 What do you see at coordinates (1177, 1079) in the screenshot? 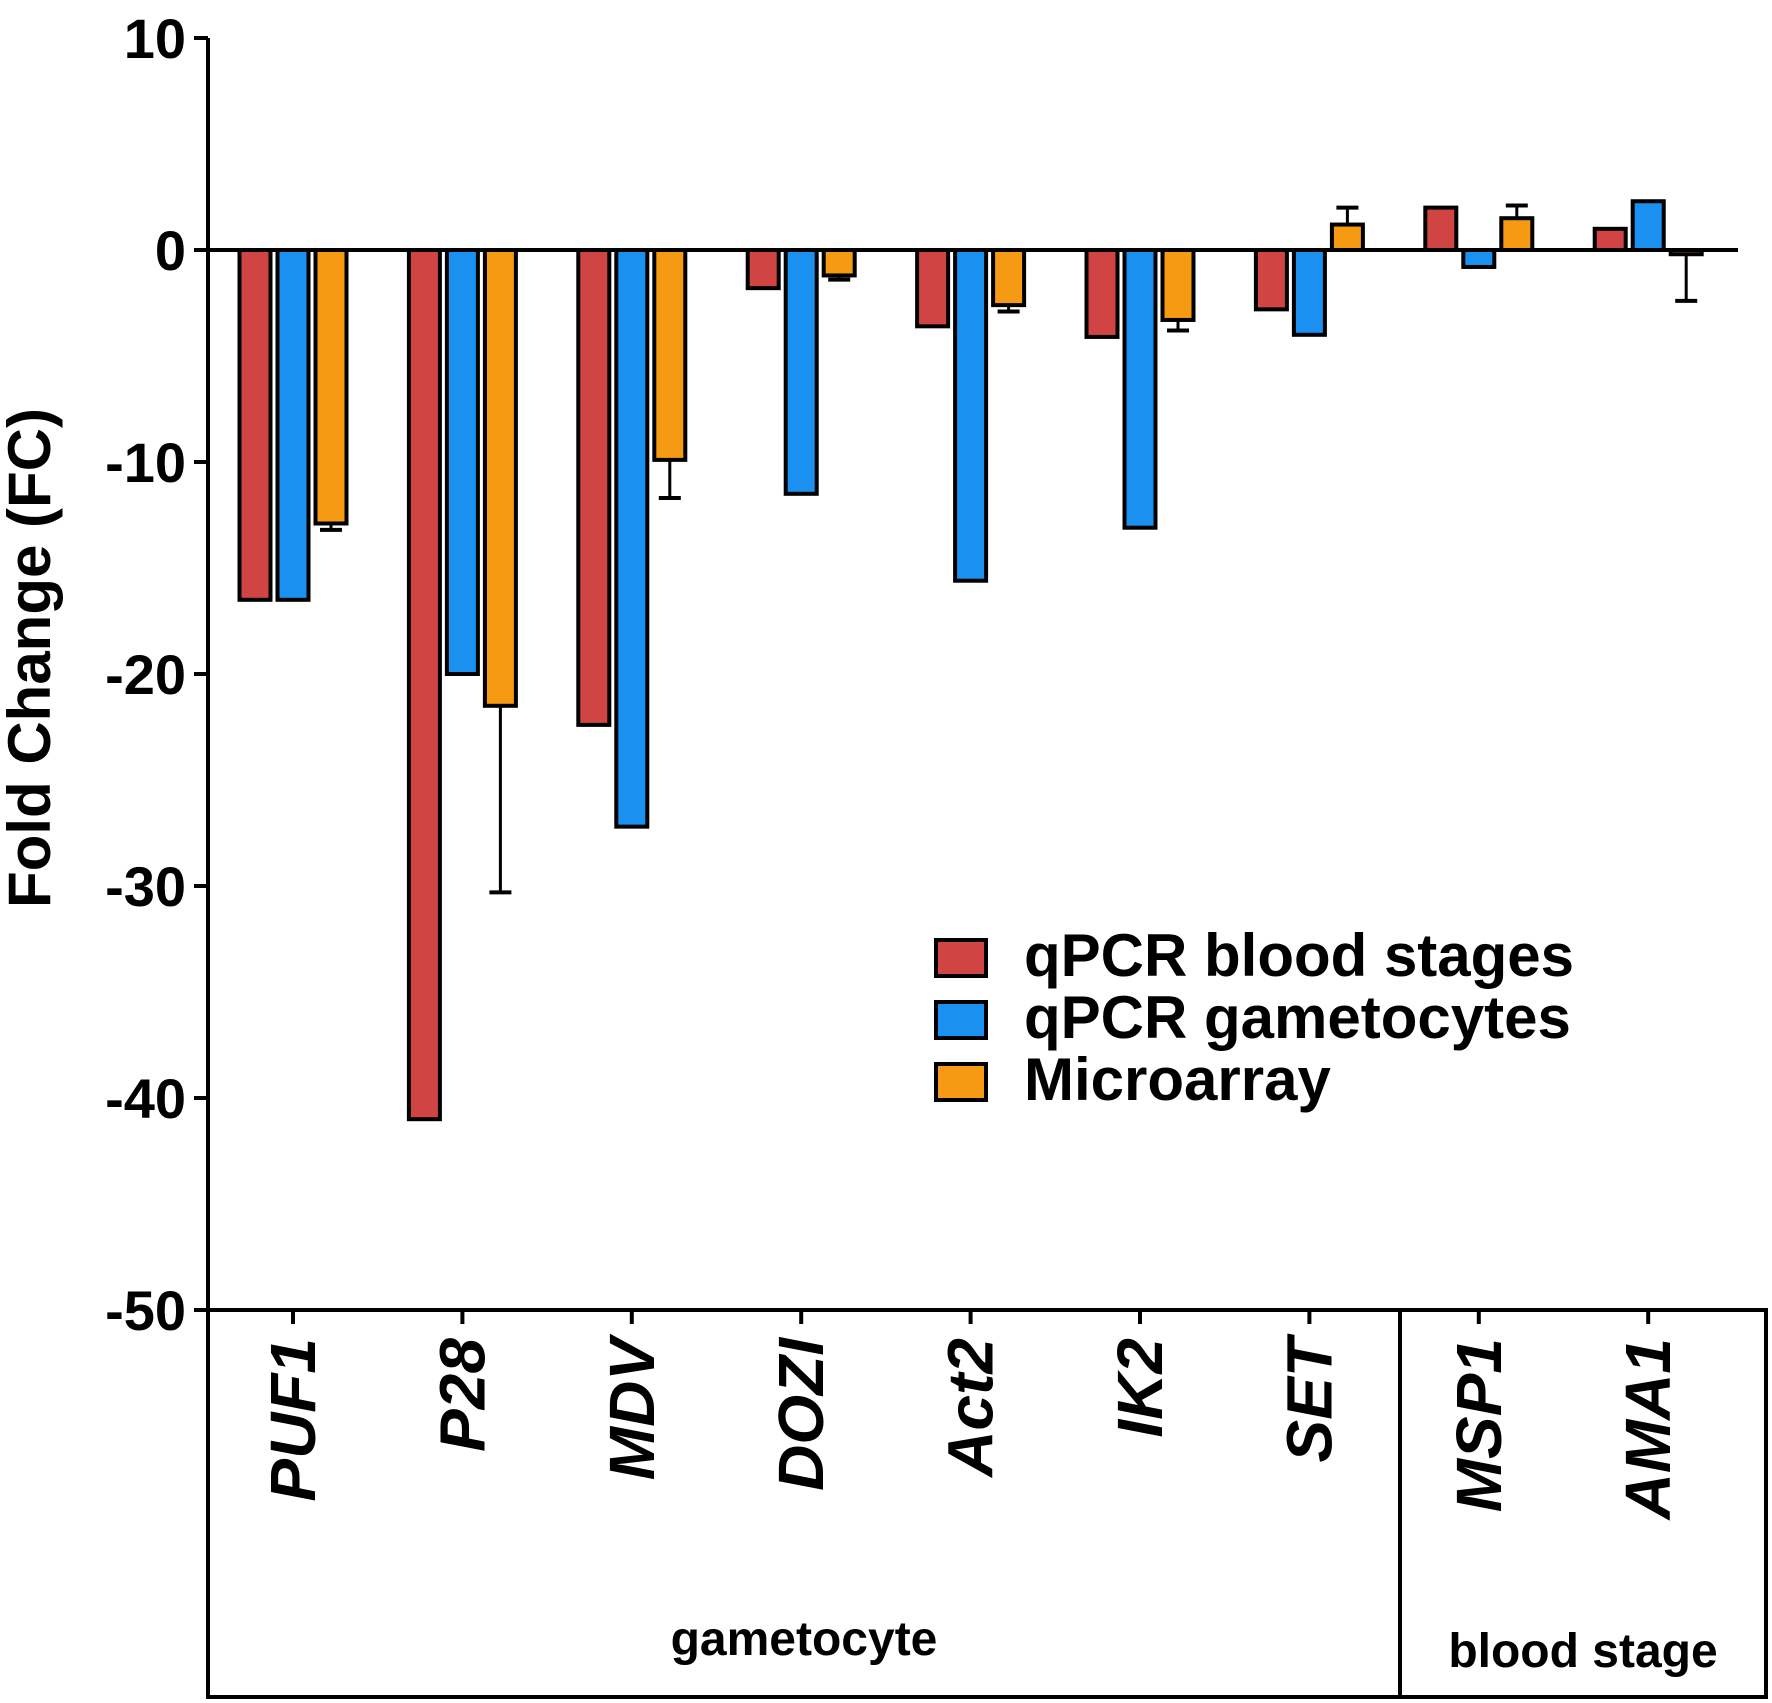
I see `legend-label-microarray: Microarray` at bounding box center [1177, 1079].